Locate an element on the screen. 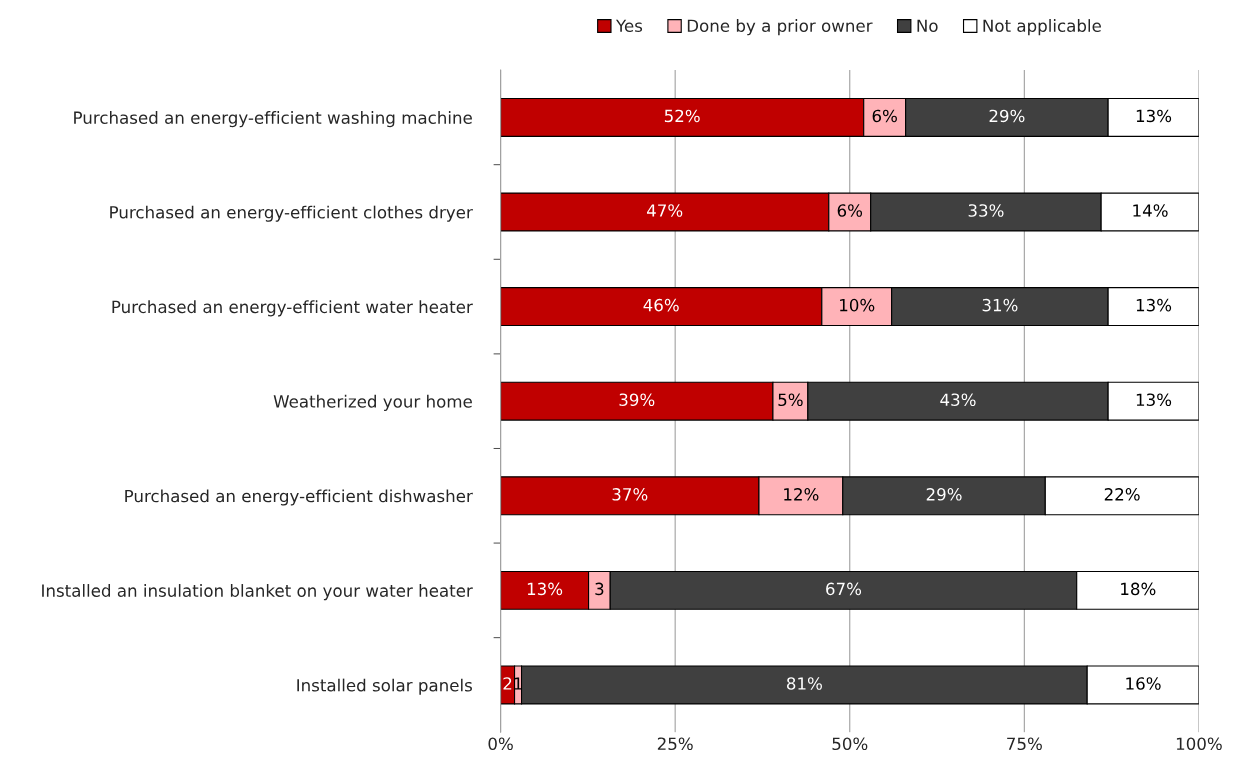 The width and height of the screenshot is (1236, 779). data-label: 46% is located at coordinates (661, 305).